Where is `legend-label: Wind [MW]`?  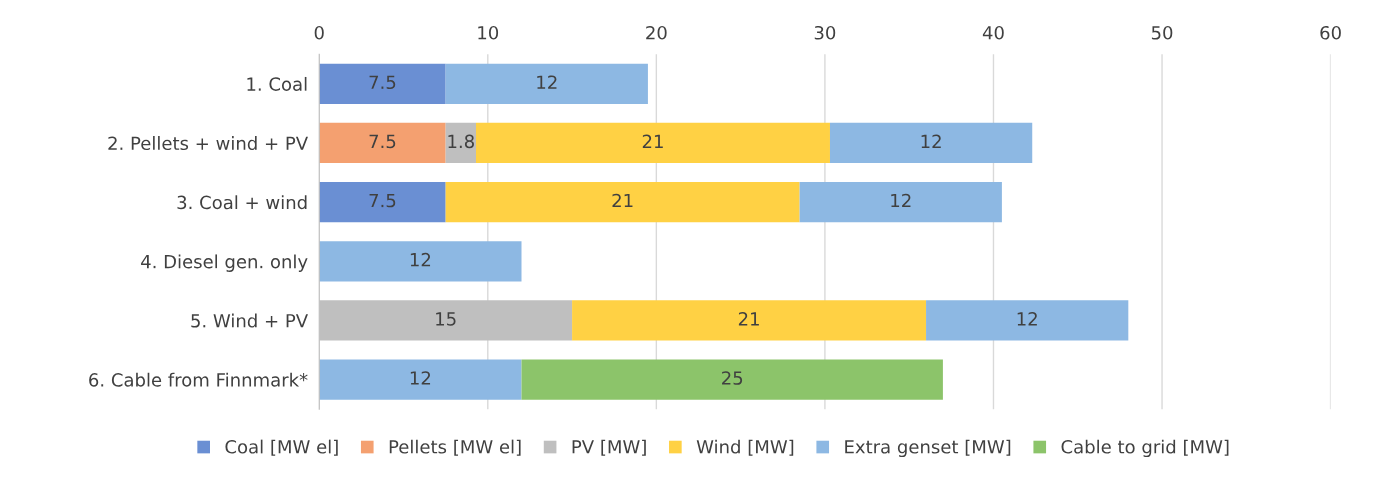
legend-label: Wind [MW] is located at coordinates (745, 447).